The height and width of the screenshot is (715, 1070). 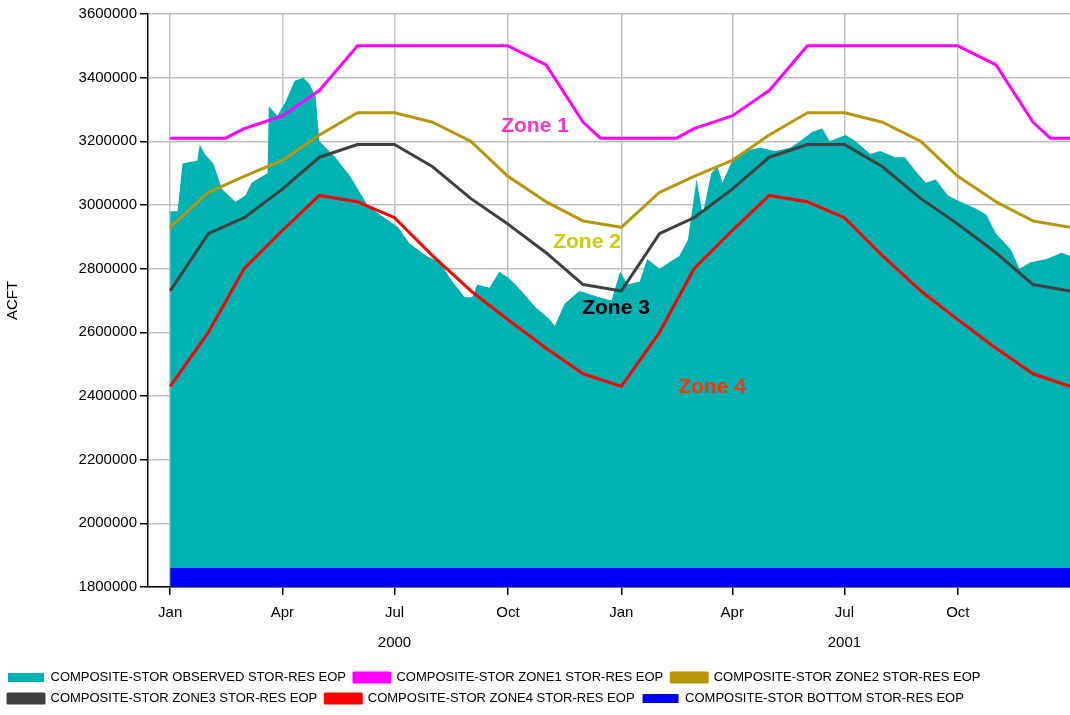 I want to click on y-tick-label: 2000000, so click(x=107, y=522).